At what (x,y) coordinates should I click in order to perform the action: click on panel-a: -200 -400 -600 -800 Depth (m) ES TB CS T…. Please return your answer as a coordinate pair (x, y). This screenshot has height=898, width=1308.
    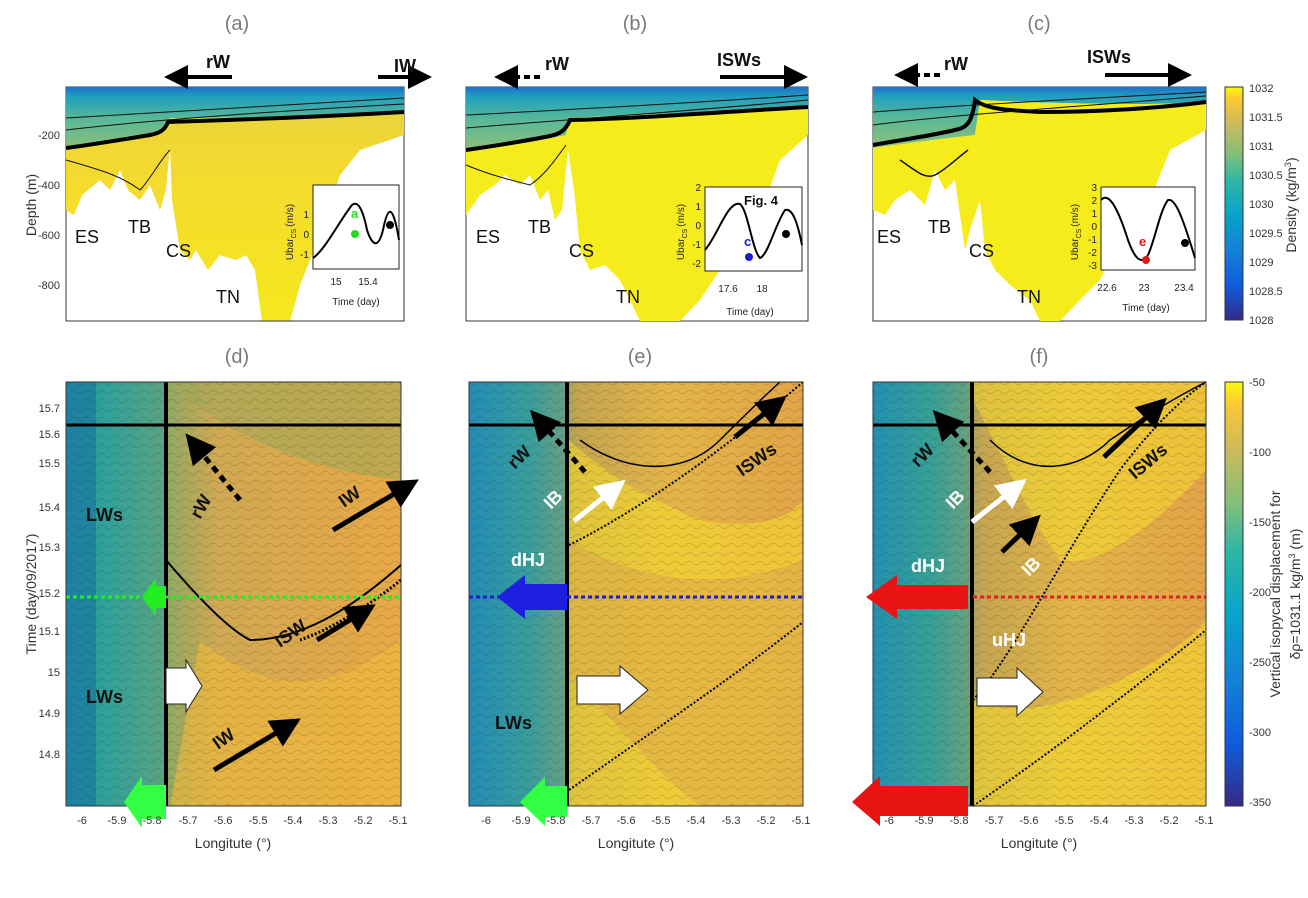
    Looking at the image, I should click on (227, 187).